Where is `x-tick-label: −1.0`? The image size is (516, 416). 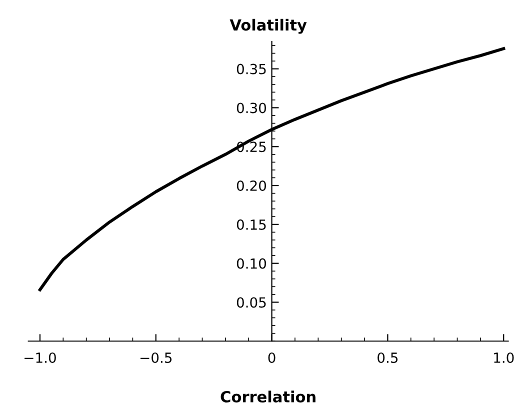 x-tick-label: −1.0 is located at coordinates (40, 357).